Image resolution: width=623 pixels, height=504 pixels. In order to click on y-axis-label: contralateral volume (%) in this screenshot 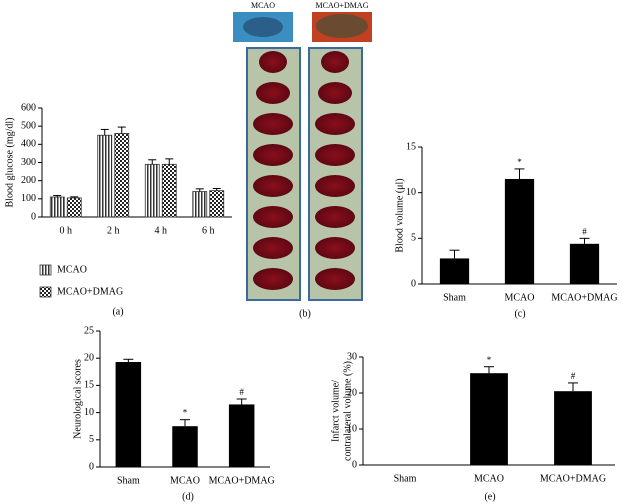, I will do `click(347, 411)`.